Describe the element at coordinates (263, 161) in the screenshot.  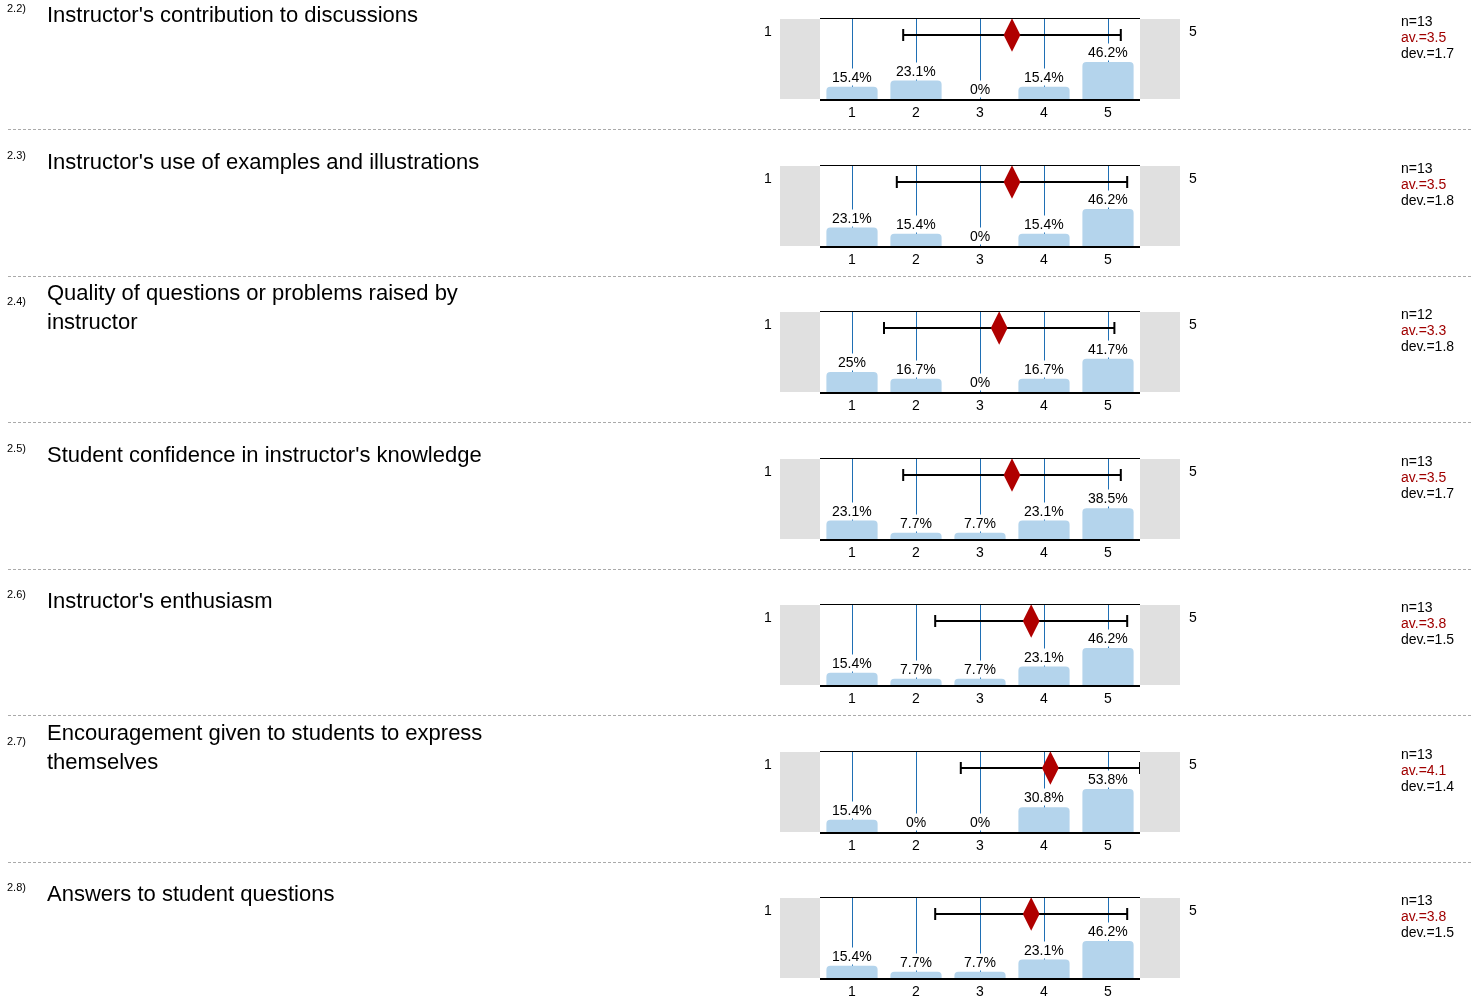
I see `text: Instructor's use of examples and illustrations` at that location.